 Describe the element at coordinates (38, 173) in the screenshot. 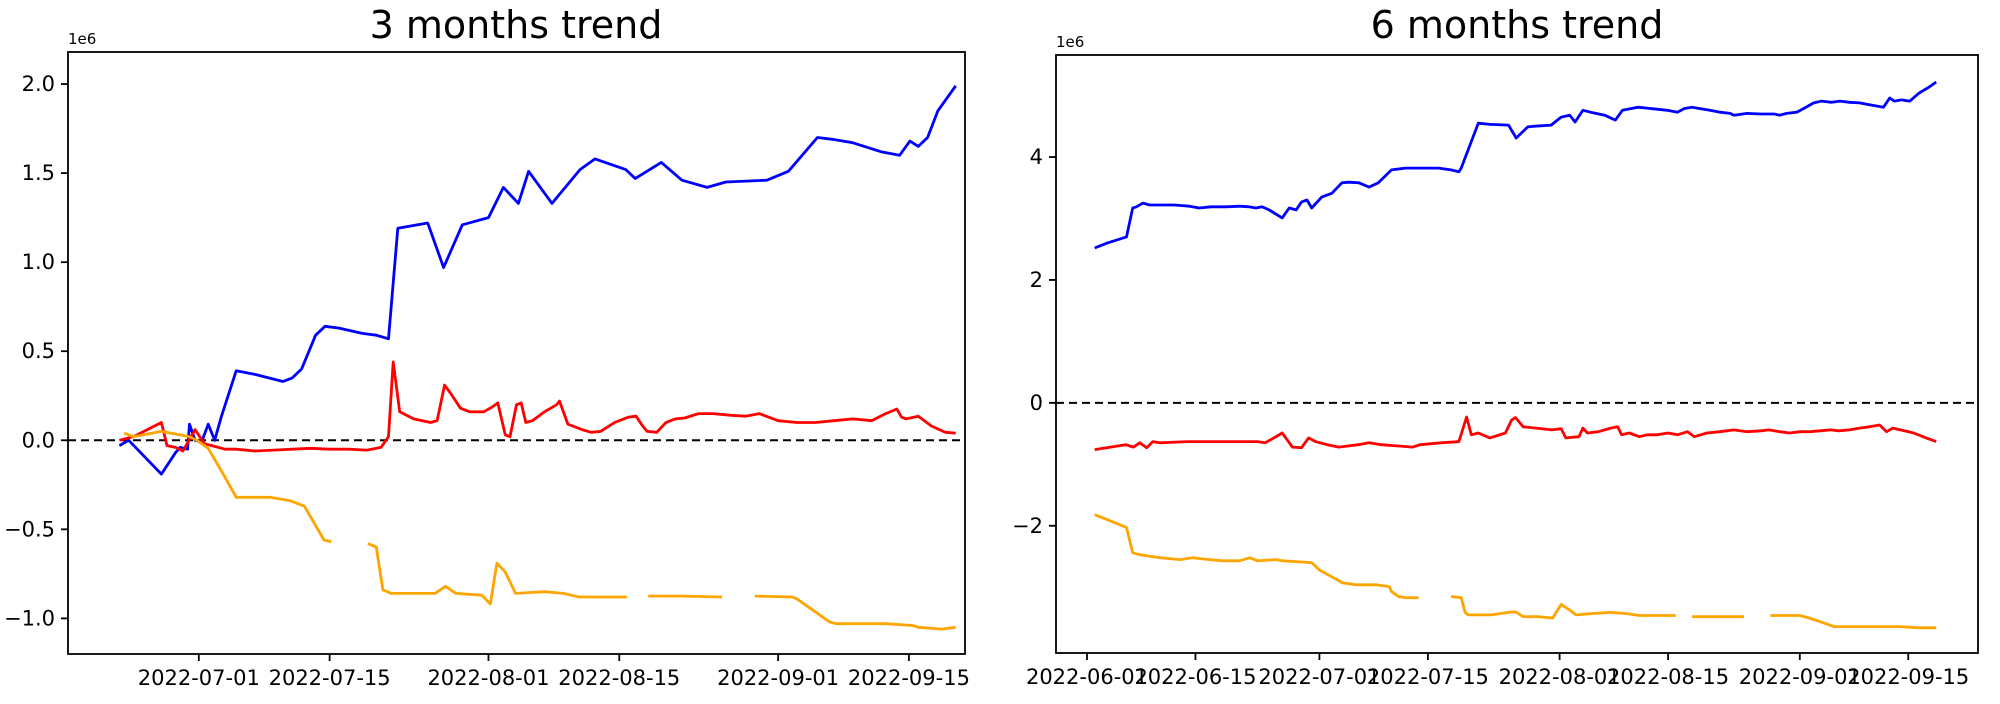

I see `y-tick-label: 1.5` at that location.